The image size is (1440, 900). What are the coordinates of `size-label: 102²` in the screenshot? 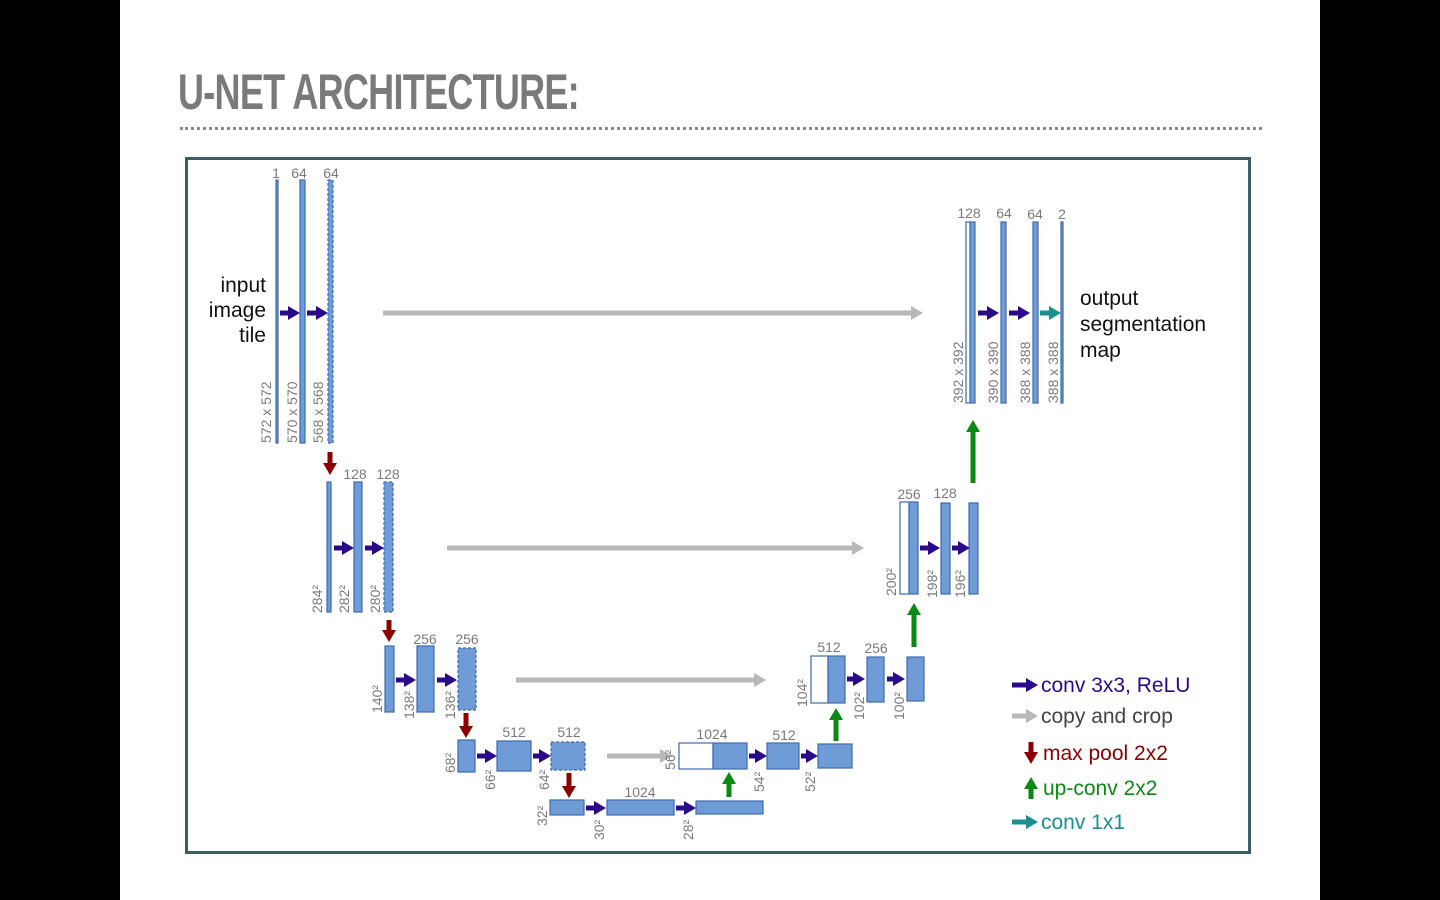 It's located at (859, 706).